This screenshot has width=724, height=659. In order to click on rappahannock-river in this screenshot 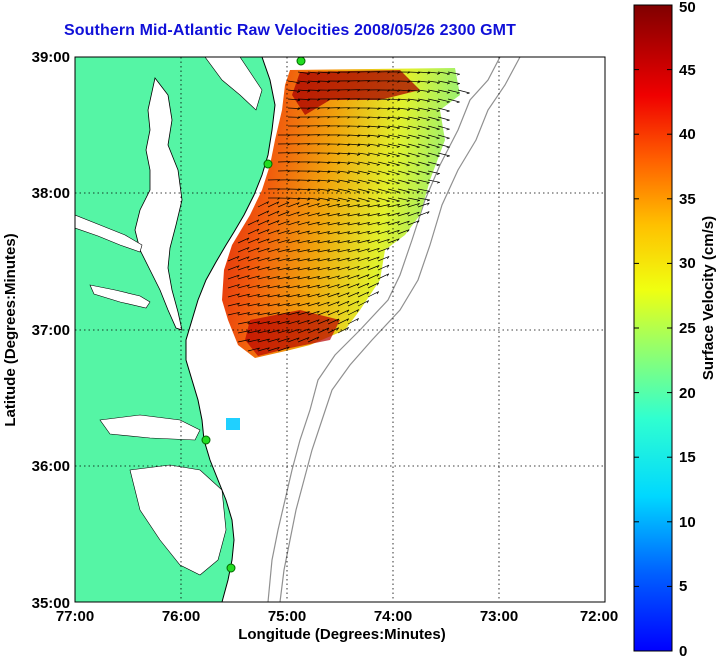, I will do `click(120, 296)`.